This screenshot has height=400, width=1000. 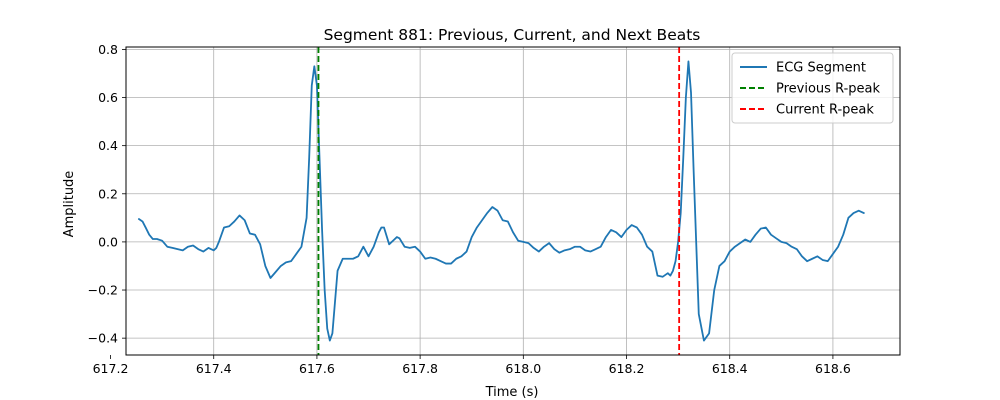 What do you see at coordinates (825, 110) in the screenshot?
I see `legend-label-current-r-peak: Current R-peak` at bounding box center [825, 110].